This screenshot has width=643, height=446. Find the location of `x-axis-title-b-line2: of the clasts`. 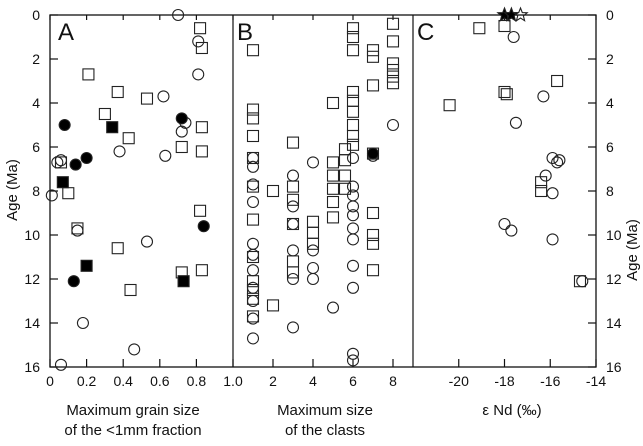

x-axis-title-b-line2: of the clasts is located at coordinates (325, 430).